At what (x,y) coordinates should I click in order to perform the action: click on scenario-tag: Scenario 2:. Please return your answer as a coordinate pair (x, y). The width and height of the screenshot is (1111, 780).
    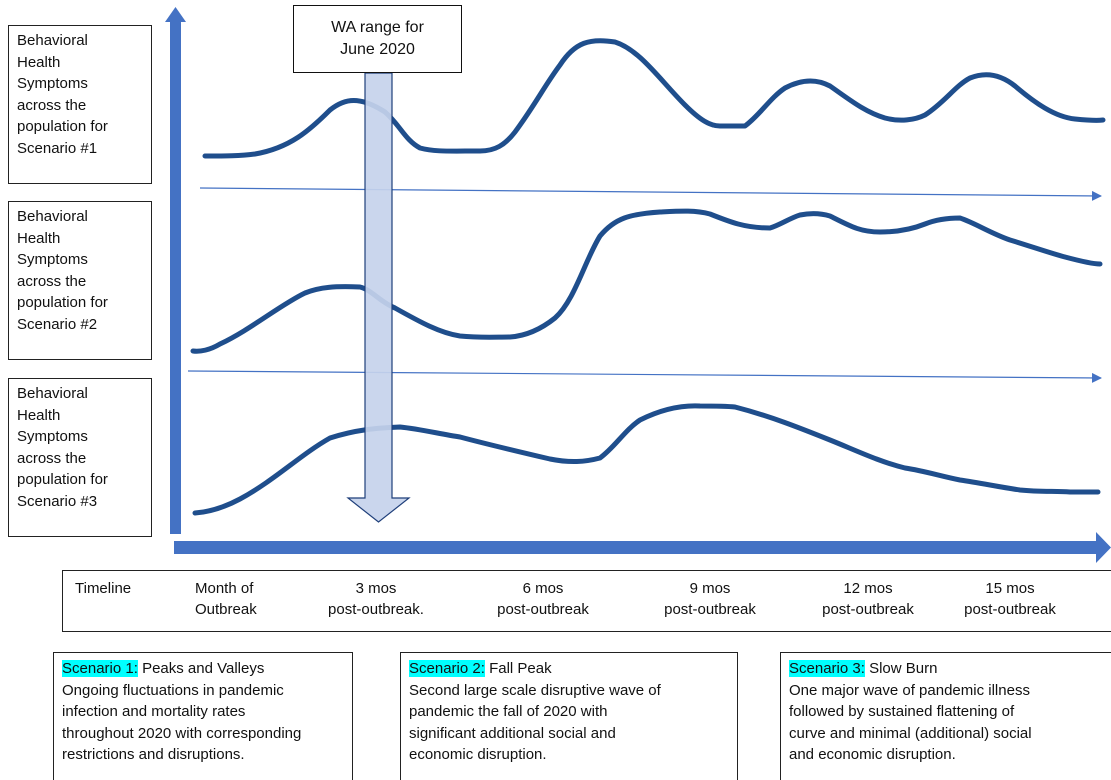
    Looking at the image, I should click on (447, 668).